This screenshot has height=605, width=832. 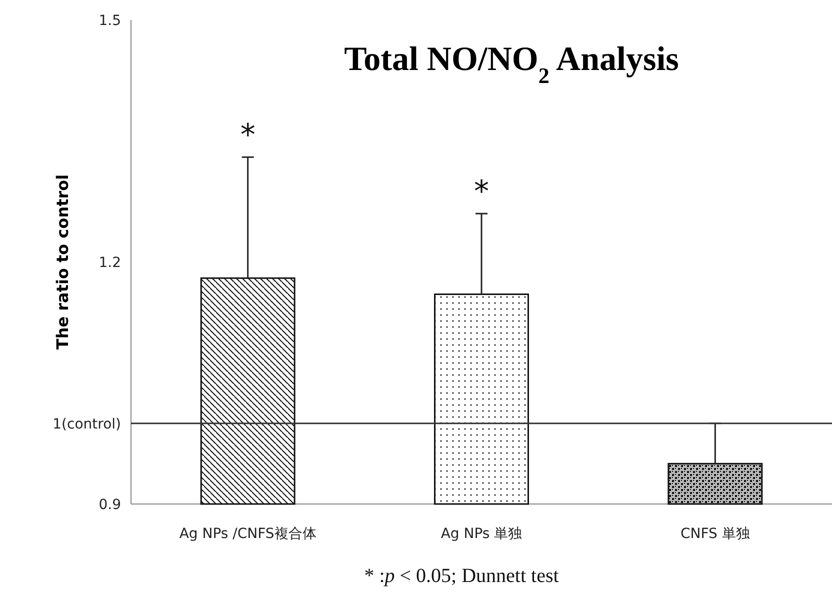 What do you see at coordinates (462, 576) in the screenshot?
I see `text: * :p < 0.05; Dunnett test` at bounding box center [462, 576].